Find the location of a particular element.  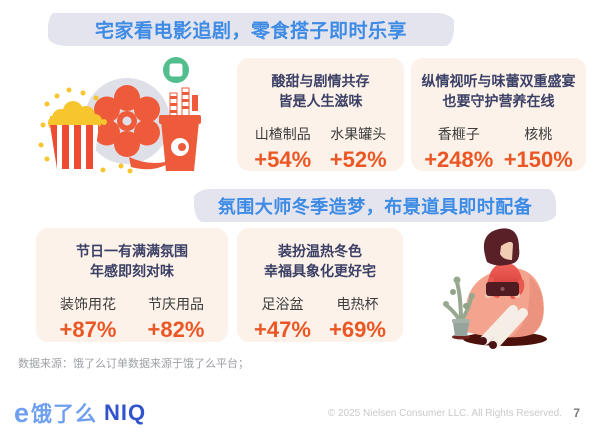

headline-line2: 年感即刻对味 is located at coordinates (132, 271).